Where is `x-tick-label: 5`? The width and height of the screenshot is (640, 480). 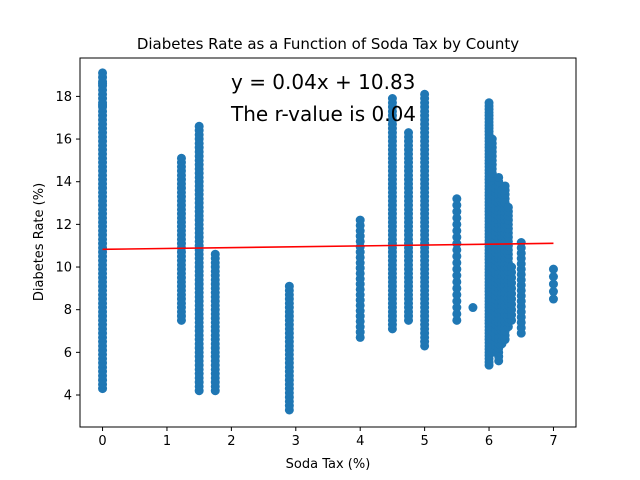
x-tick-label: 5 is located at coordinates (424, 441).